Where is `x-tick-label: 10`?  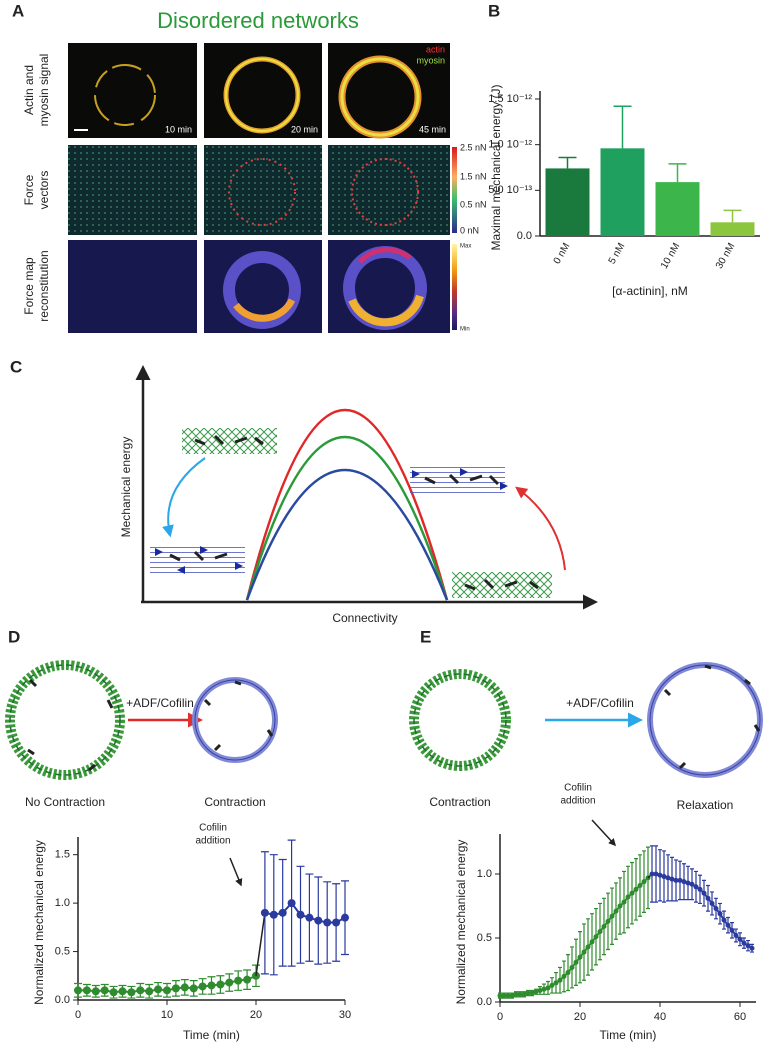
x-tick-label: 10 is located at coordinates (167, 1015).